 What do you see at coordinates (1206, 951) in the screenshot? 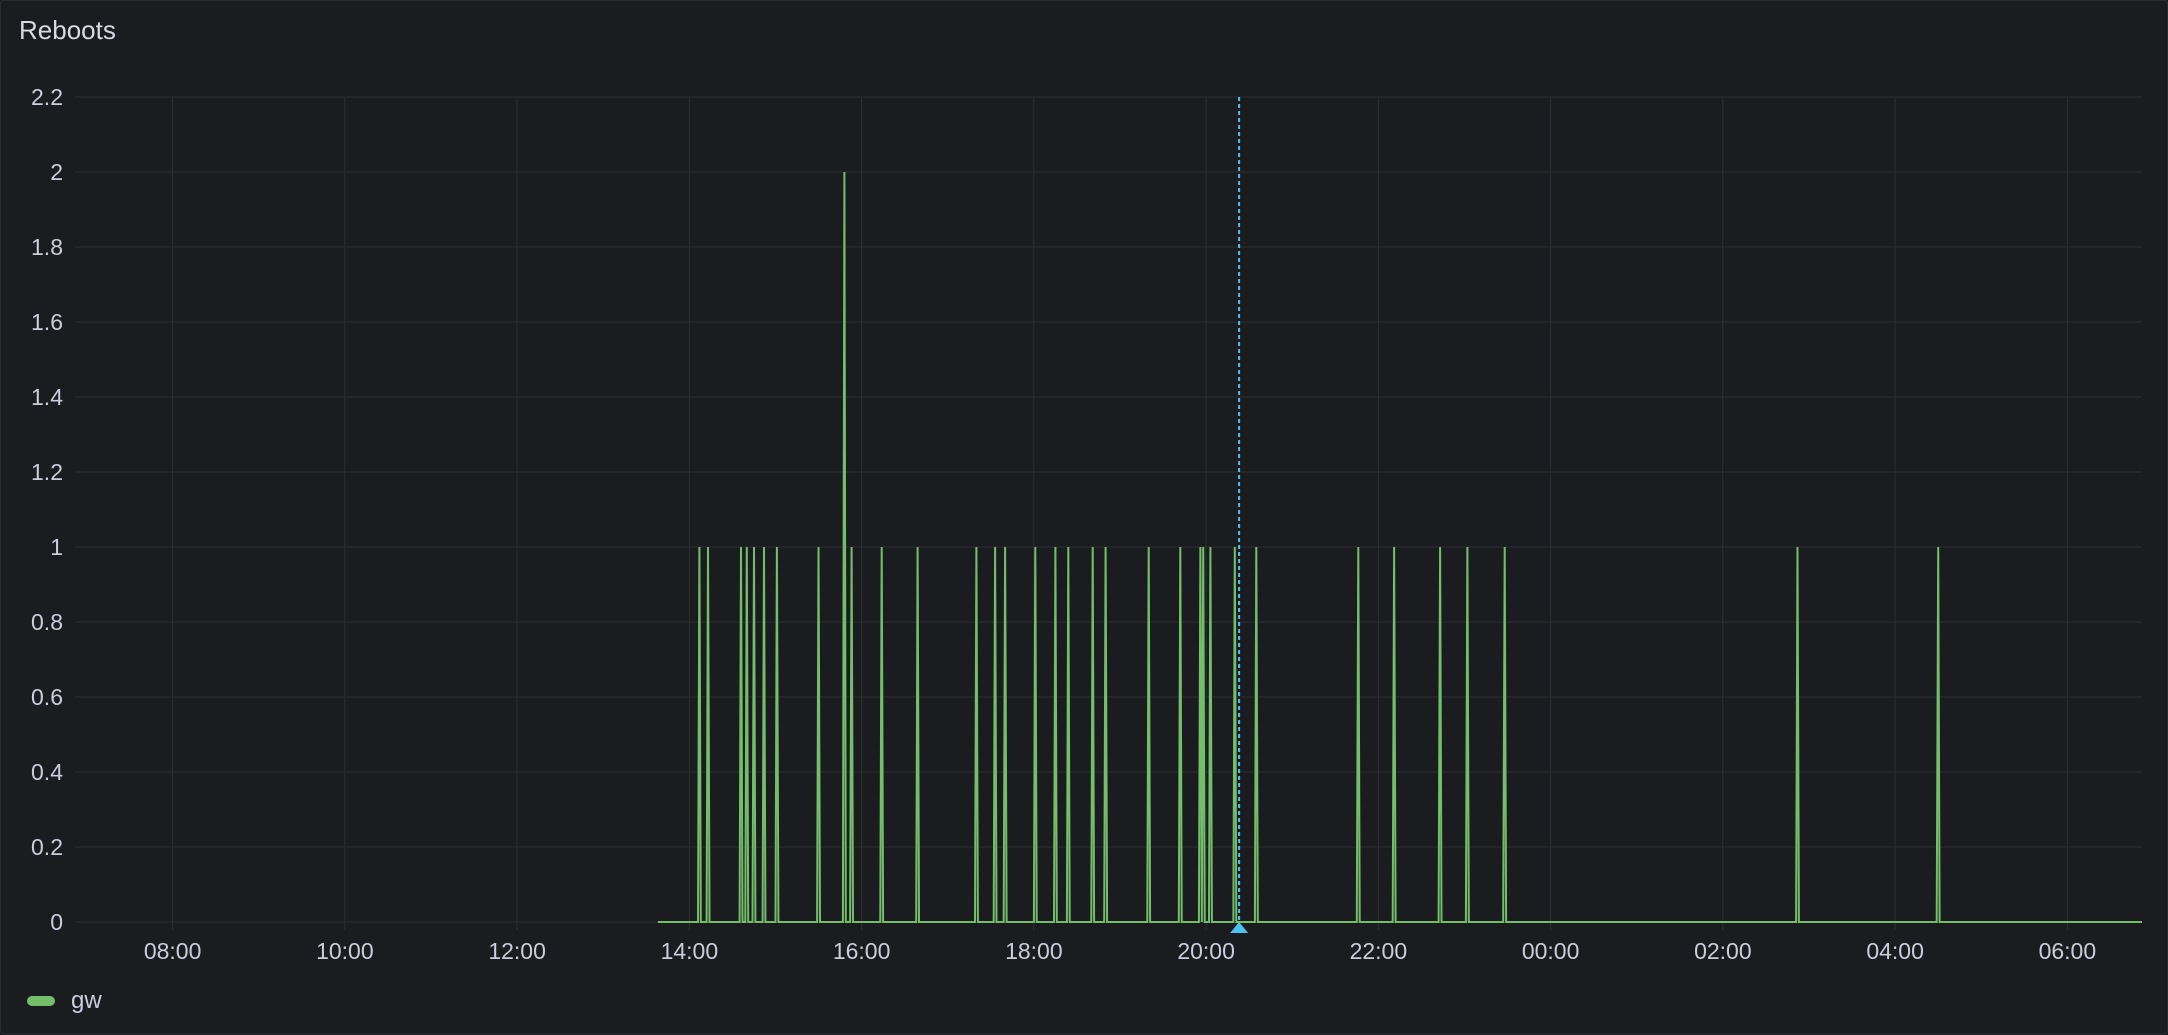
I see `x-tick-label: 20:00` at bounding box center [1206, 951].